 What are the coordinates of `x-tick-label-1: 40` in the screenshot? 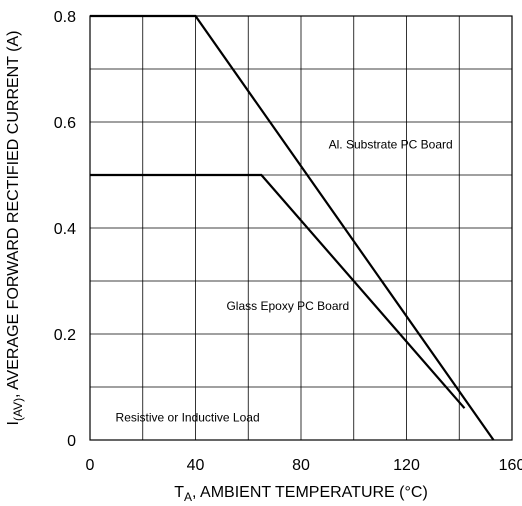 It's located at (196, 465).